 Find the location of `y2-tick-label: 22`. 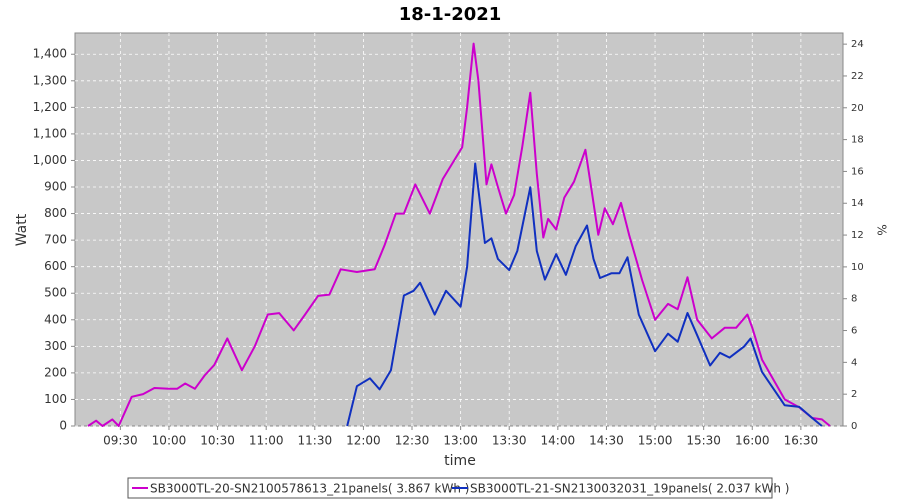

y2-tick-label: 22 is located at coordinates (857, 76).